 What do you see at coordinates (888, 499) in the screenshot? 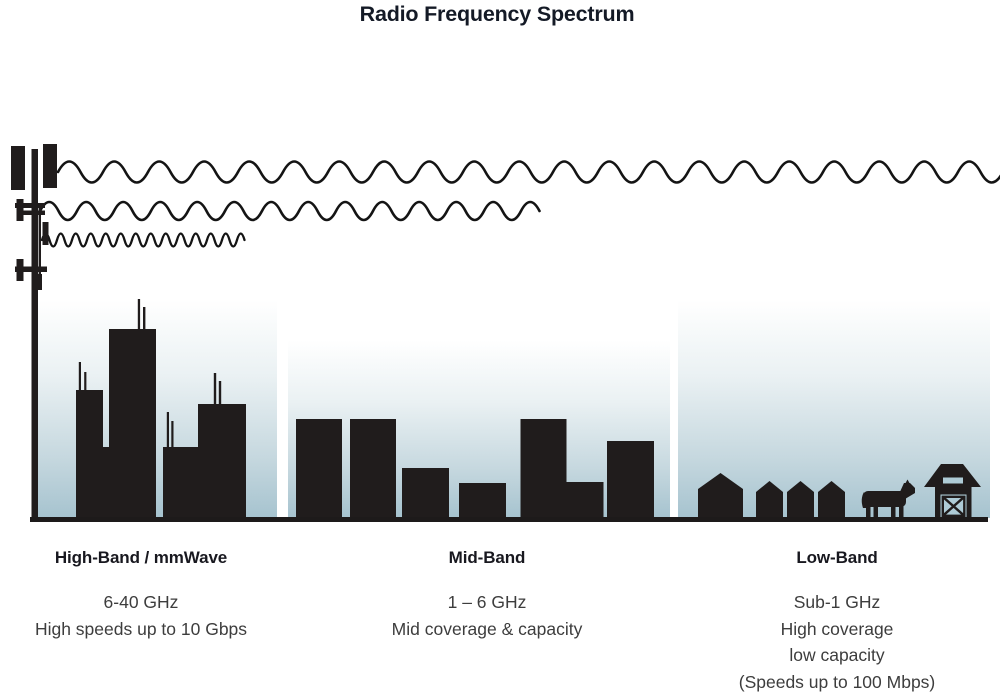
I see `cow-icon` at bounding box center [888, 499].